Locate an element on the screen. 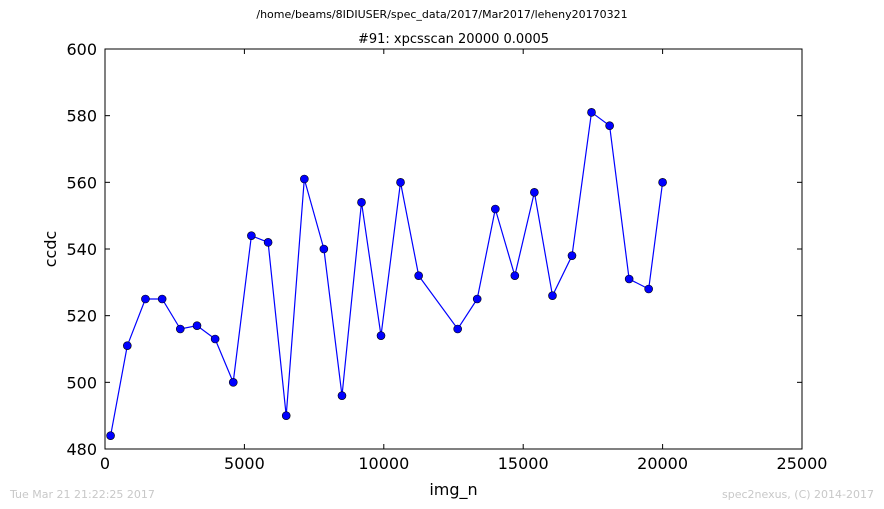 The image size is (884, 509). x-tick-label: 0 is located at coordinates (105, 463).